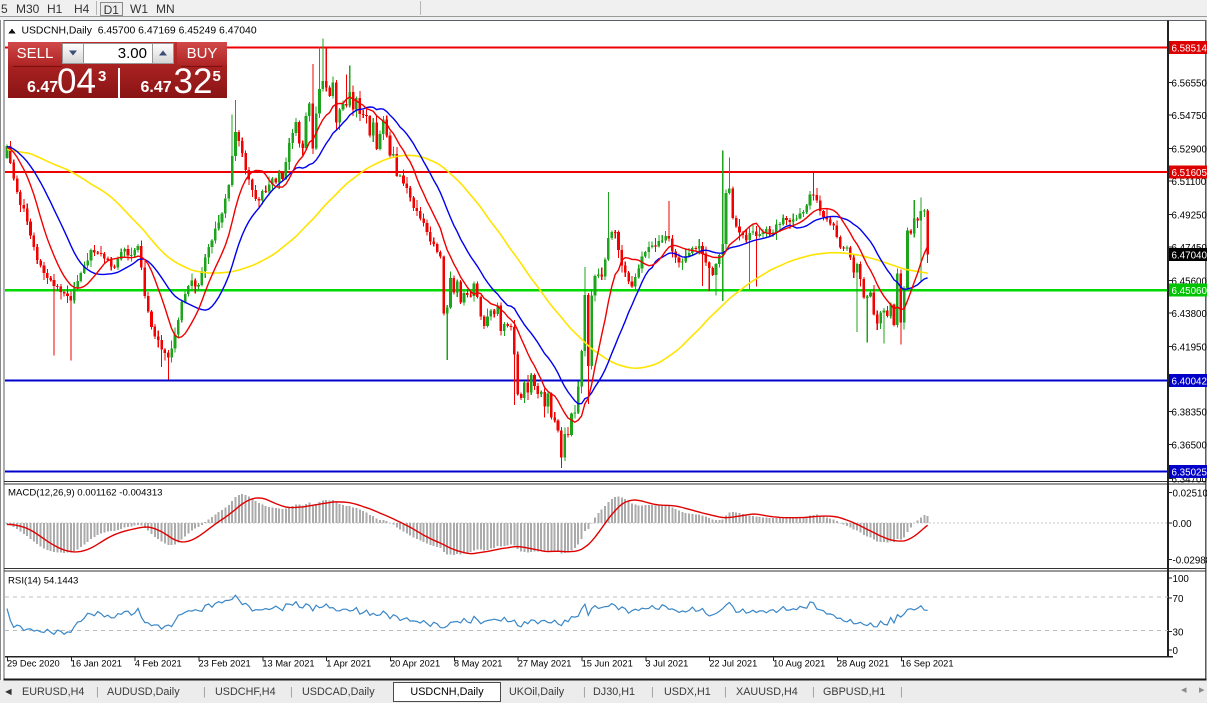 The height and width of the screenshot is (703, 1207). What do you see at coordinates (1189, 48) in the screenshot?
I see `svg-text: 6.58514` at bounding box center [1189, 48].